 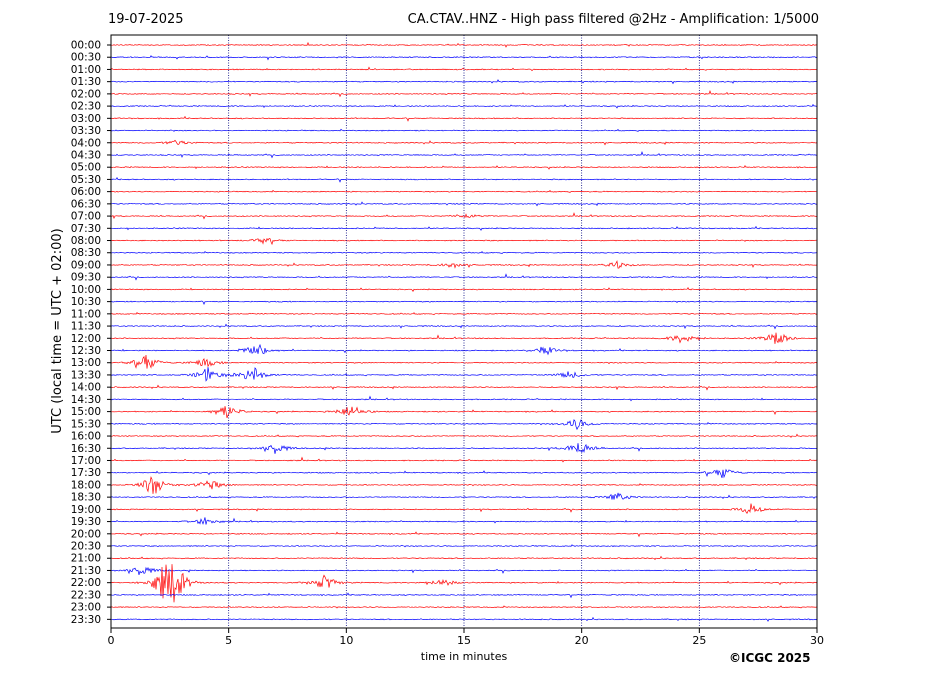 I want to click on y-tick-label: 00:30, so click(x=86, y=58).